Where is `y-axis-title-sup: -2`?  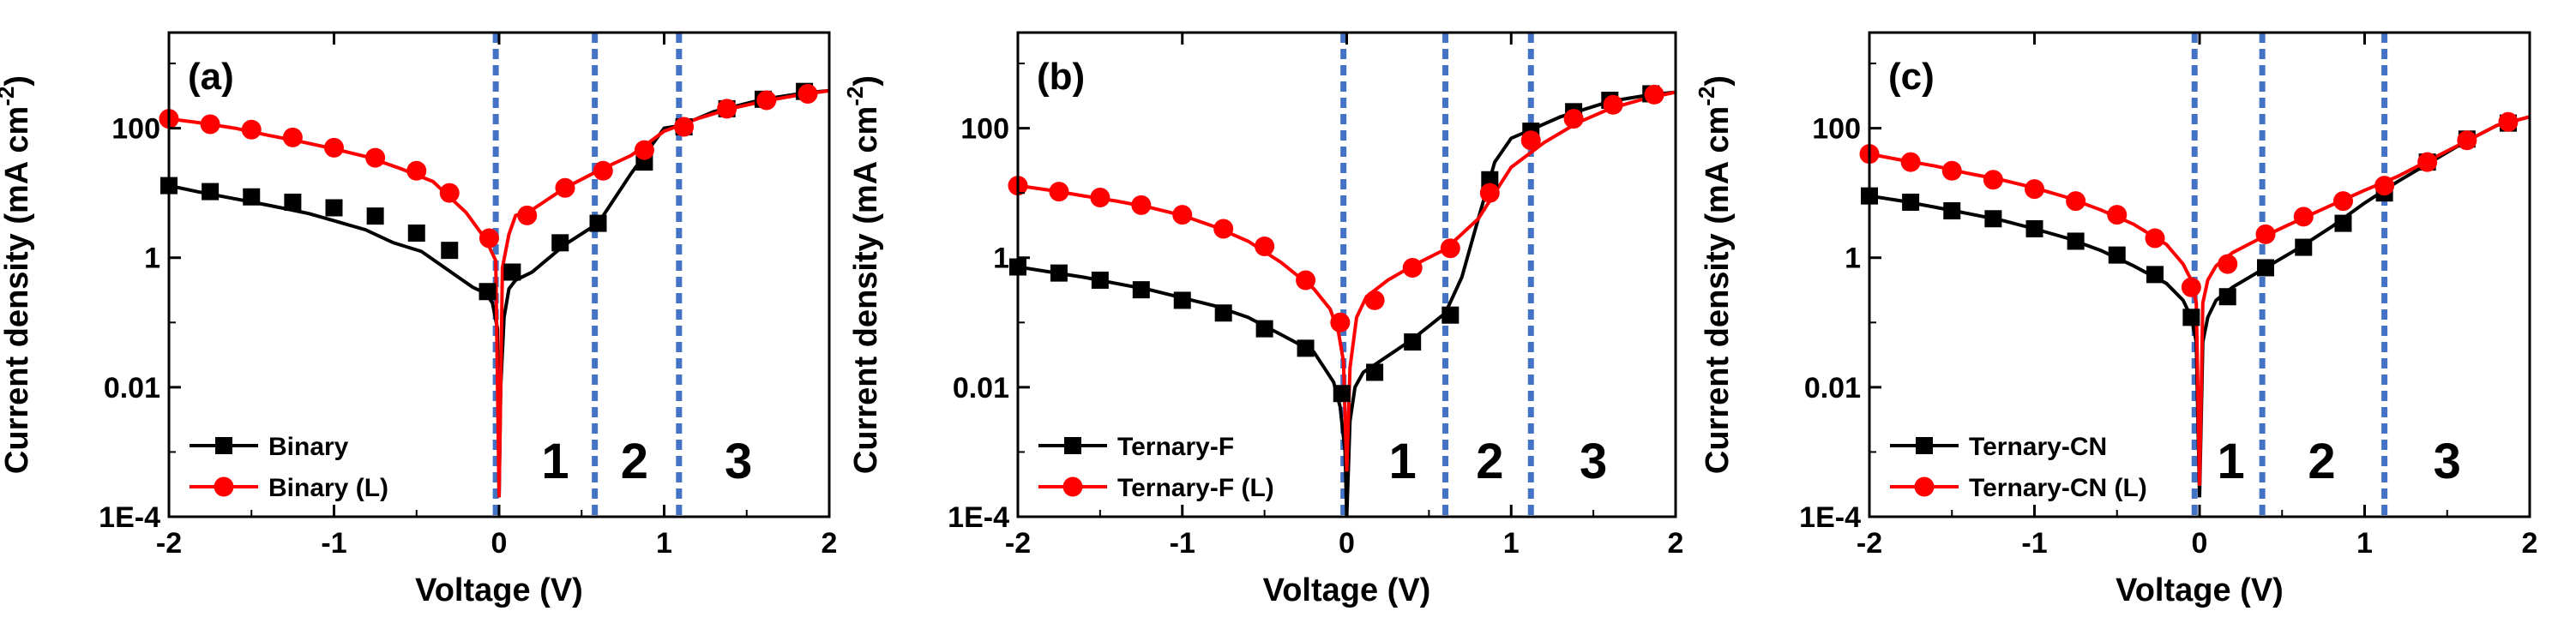
y-axis-title-sup: -2 is located at coordinates (1706, 96).